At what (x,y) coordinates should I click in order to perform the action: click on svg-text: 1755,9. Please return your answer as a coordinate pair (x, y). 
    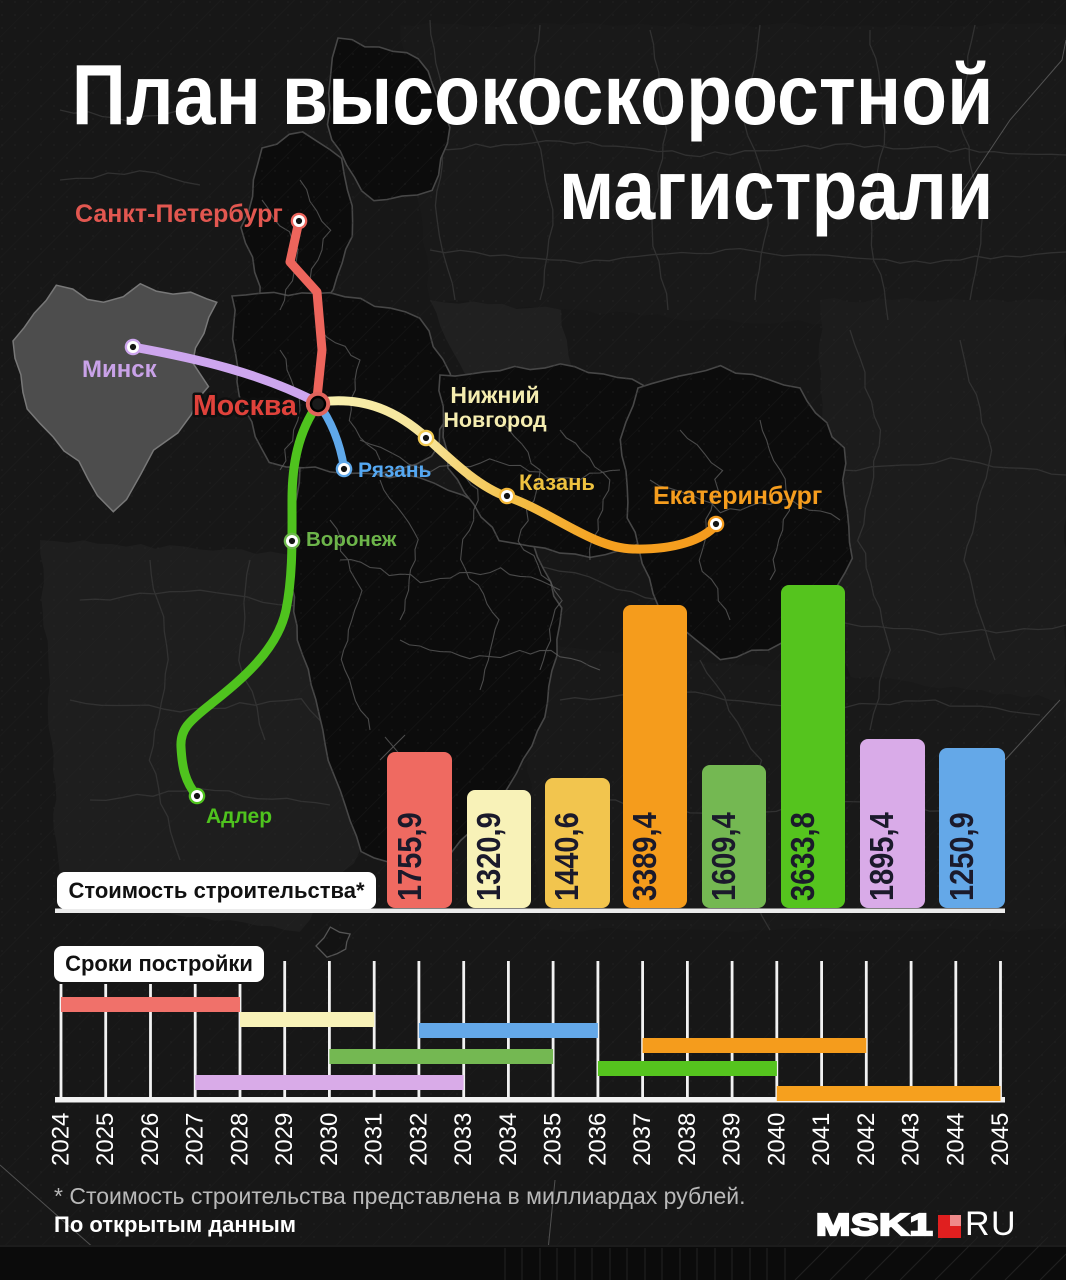
    Looking at the image, I should click on (409, 856).